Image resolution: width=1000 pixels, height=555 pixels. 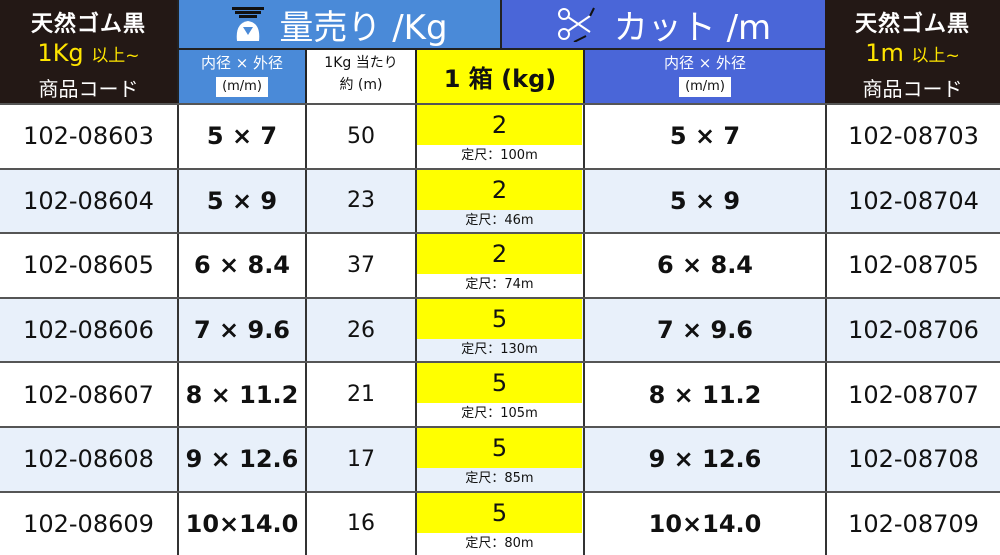 What do you see at coordinates (704, 523) in the screenshot?
I see `cut-dimensions: 10×14.0` at bounding box center [704, 523].